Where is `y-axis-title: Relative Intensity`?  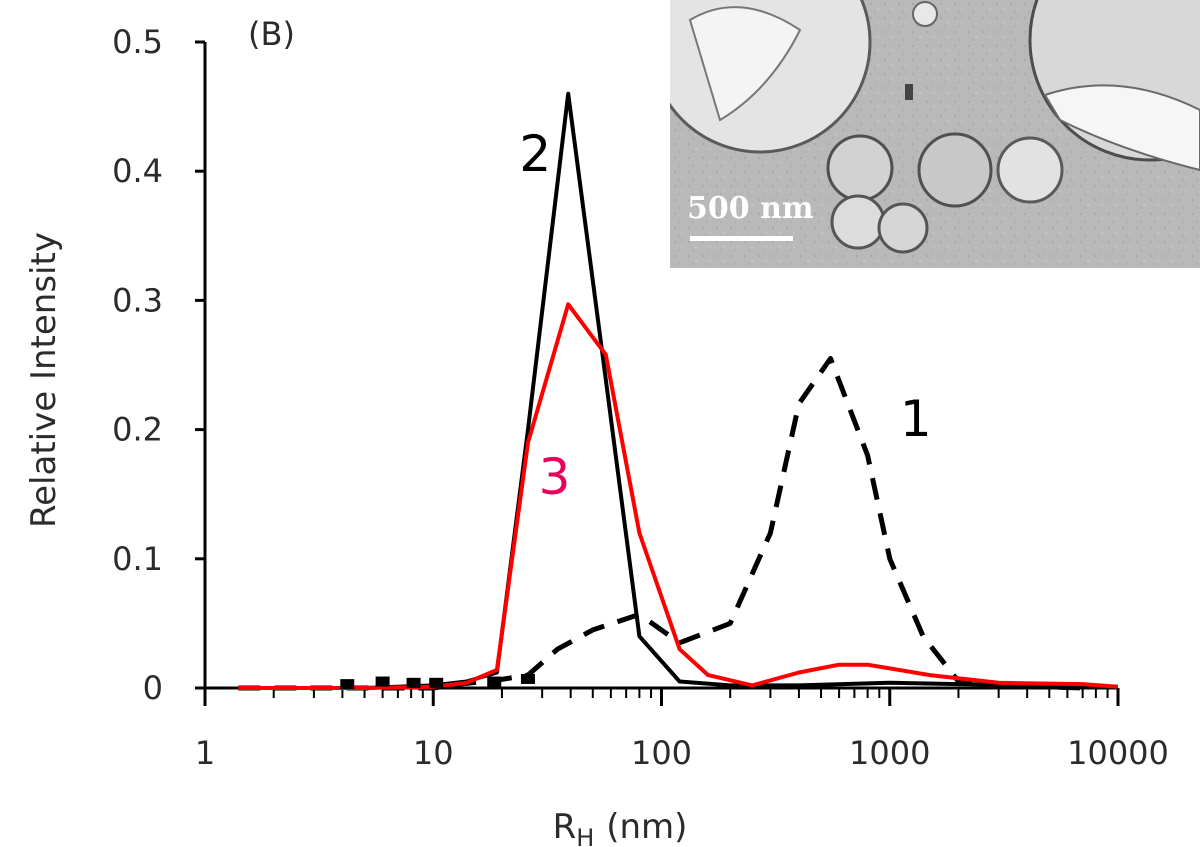 y-axis-title: Relative Intensity is located at coordinates (44, 380).